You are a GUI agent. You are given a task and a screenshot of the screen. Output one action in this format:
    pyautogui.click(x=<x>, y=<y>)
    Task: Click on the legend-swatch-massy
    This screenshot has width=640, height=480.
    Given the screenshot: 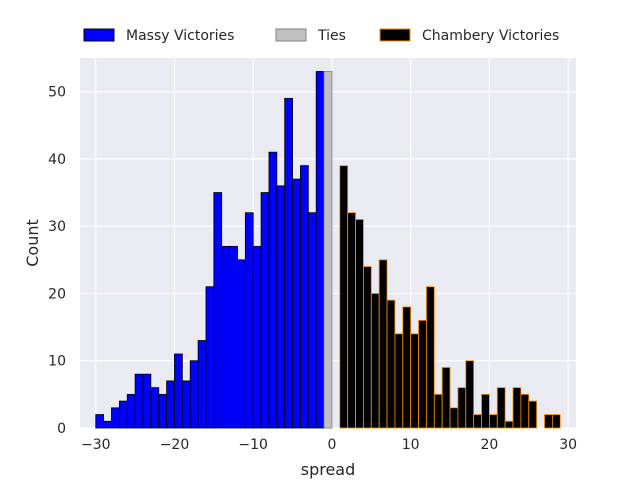 What is the action you would take?
    pyautogui.click(x=99, y=35)
    